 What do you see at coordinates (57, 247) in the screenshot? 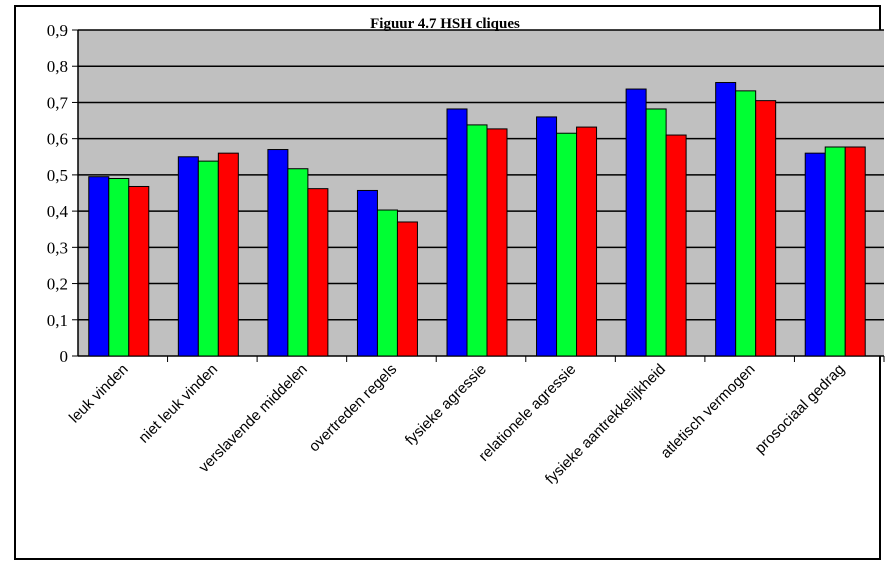
I see `y-tick-label: 0,3` at bounding box center [57, 247].